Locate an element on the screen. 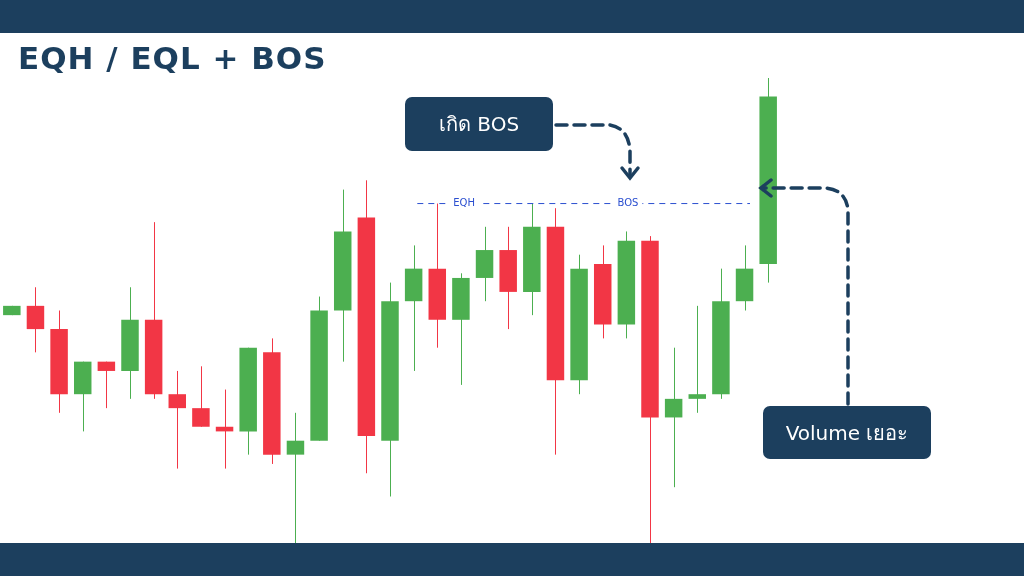 The image size is (1024, 576). ref-line-label: EQH is located at coordinates (464, 203).